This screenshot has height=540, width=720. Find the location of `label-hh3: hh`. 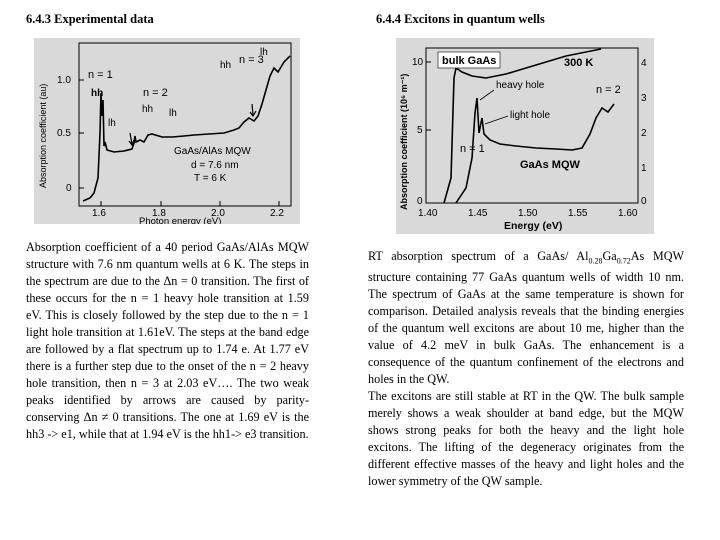

label-hh3: hh is located at coordinates (225, 65).